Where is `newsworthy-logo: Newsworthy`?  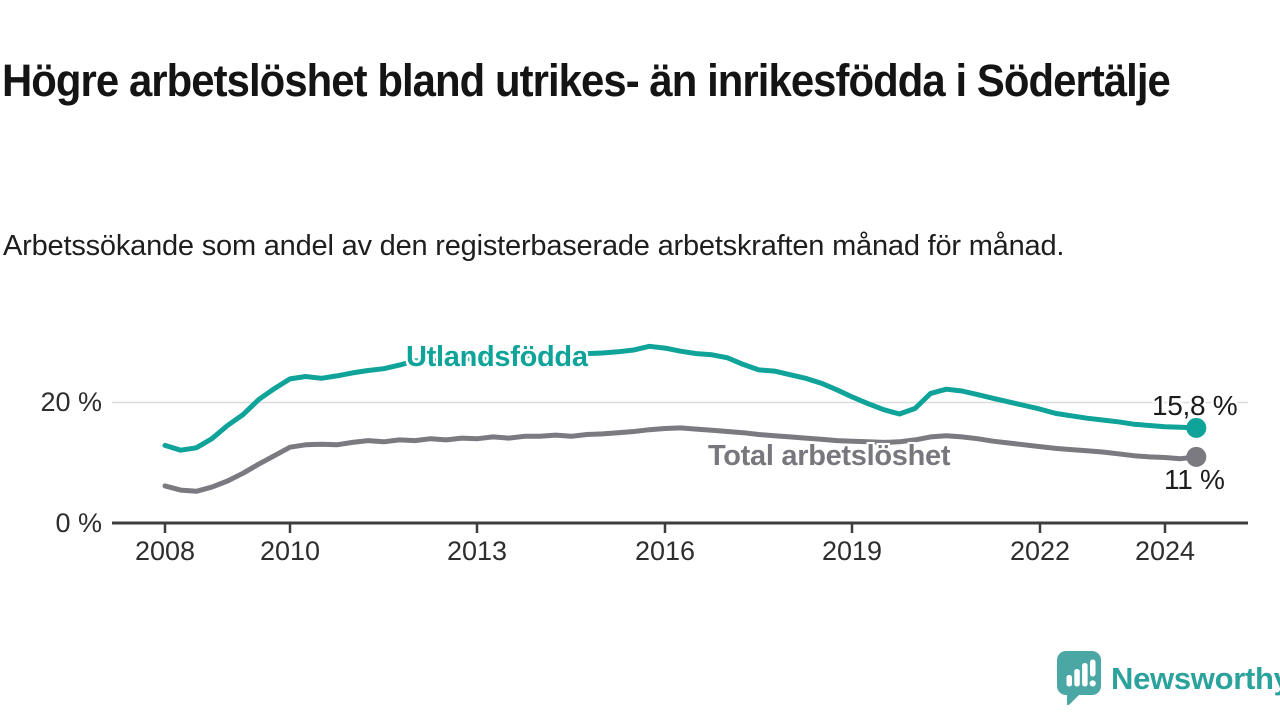
newsworthy-logo: Newsworthy is located at coordinates (1168, 678).